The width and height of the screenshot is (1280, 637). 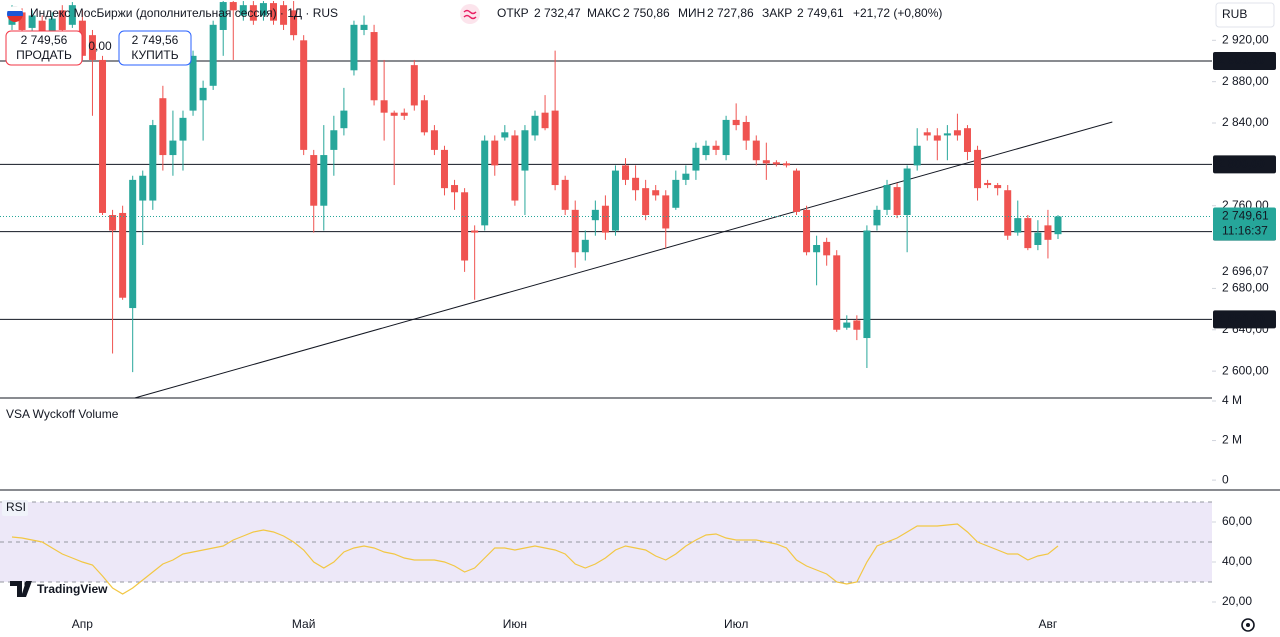 I want to click on x-tick-label: Июл, so click(x=736, y=624).